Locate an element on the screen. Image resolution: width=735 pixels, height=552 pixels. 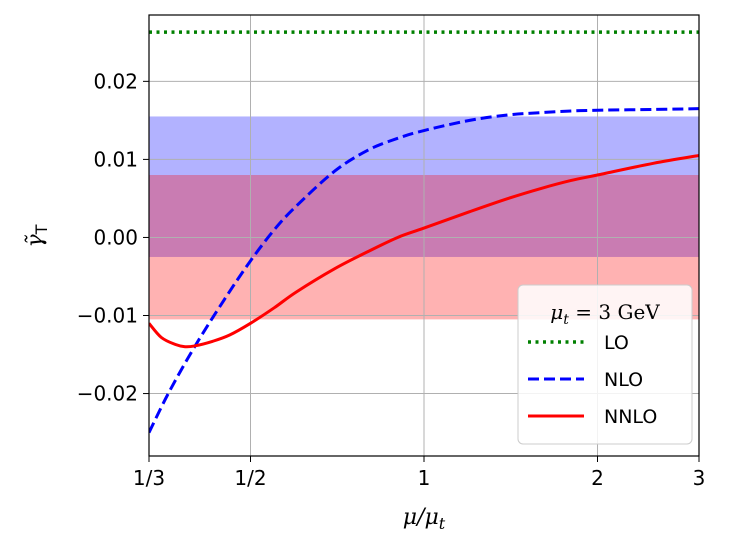
x-axis-label: μ/μt is located at coordinates (424, 519).